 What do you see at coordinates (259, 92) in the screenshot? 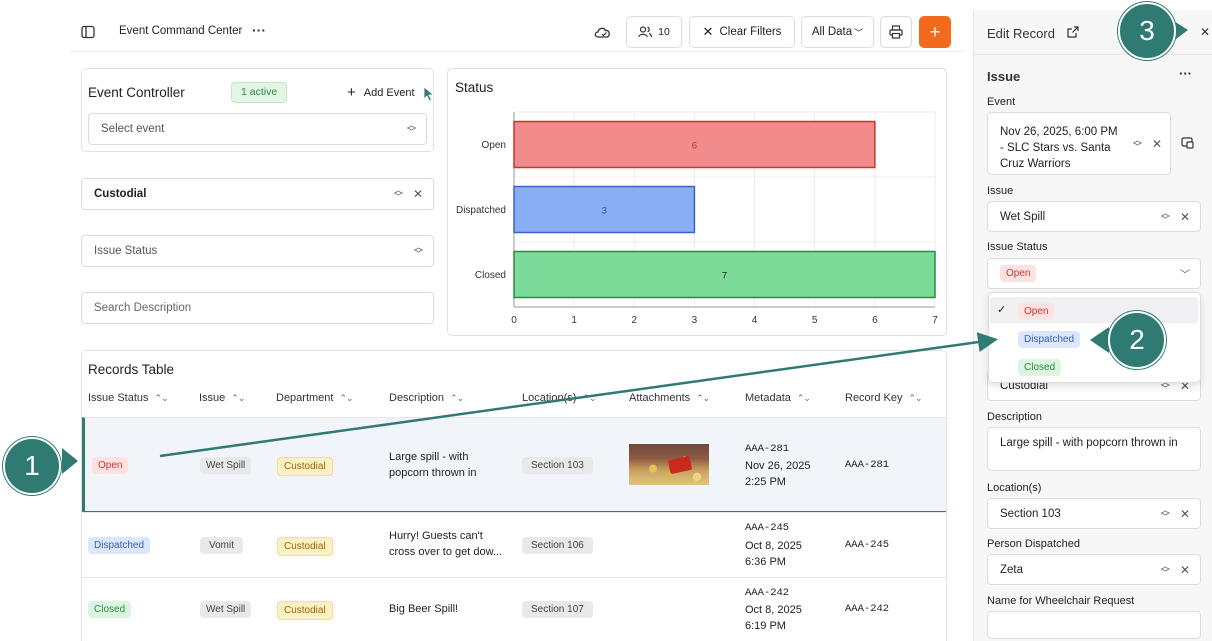
I see `active-badge: 1 active` at bounding box center [259, 92].